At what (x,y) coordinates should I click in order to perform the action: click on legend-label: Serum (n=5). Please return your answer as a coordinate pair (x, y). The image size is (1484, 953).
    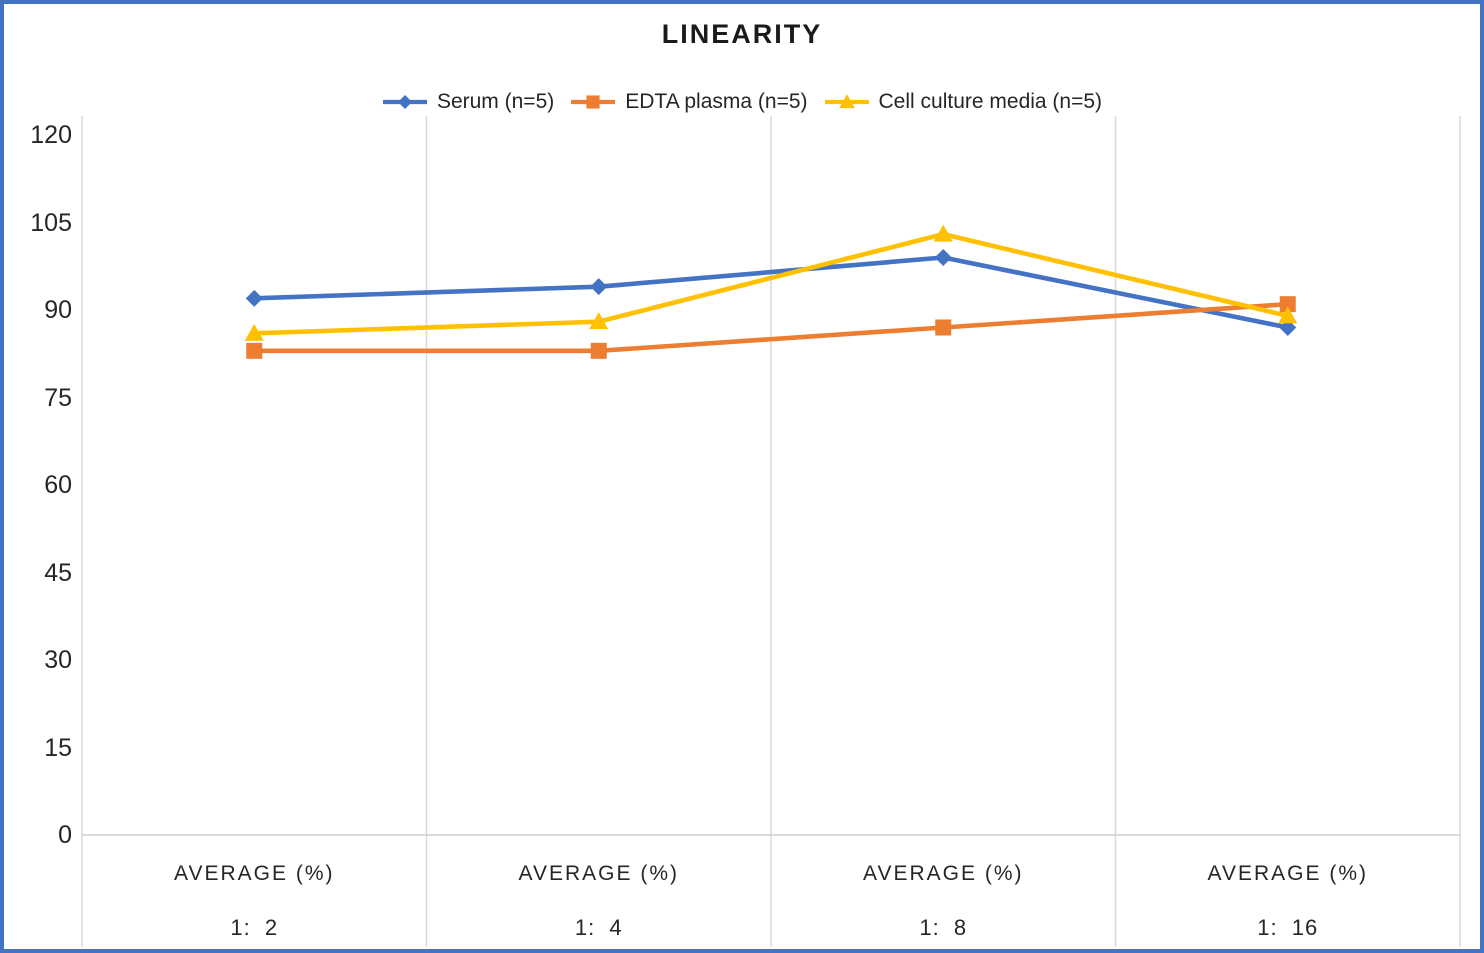
    Looking at the image, I should click on (495, 101).